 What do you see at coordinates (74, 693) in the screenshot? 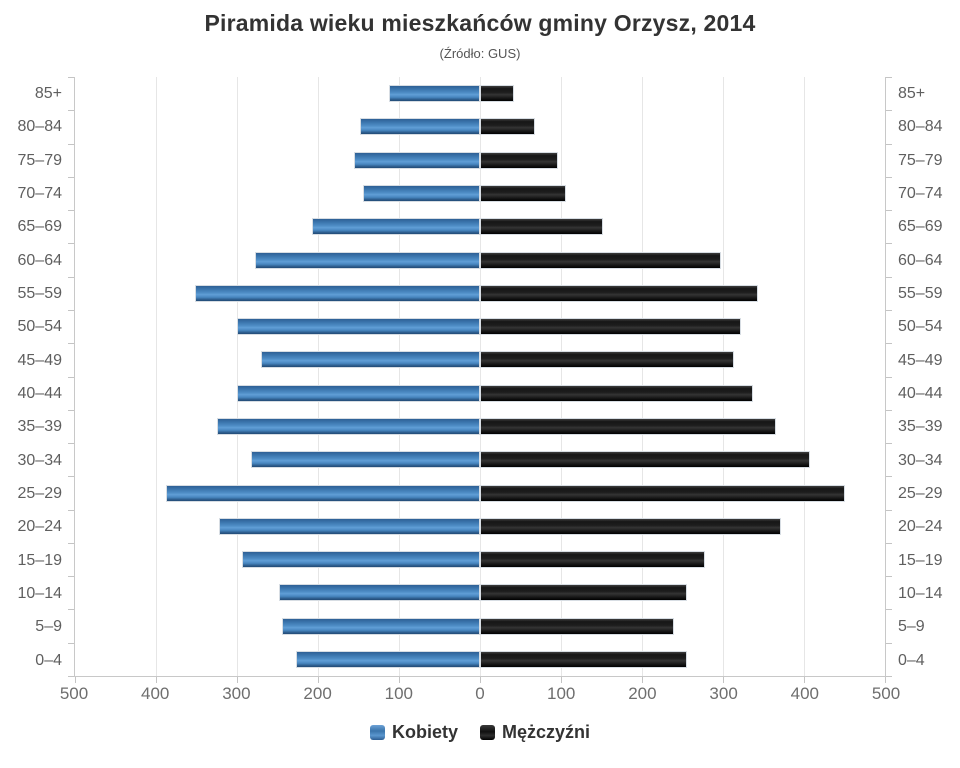
I see `x-axis-label: 500` at bounding box center [74, 693].